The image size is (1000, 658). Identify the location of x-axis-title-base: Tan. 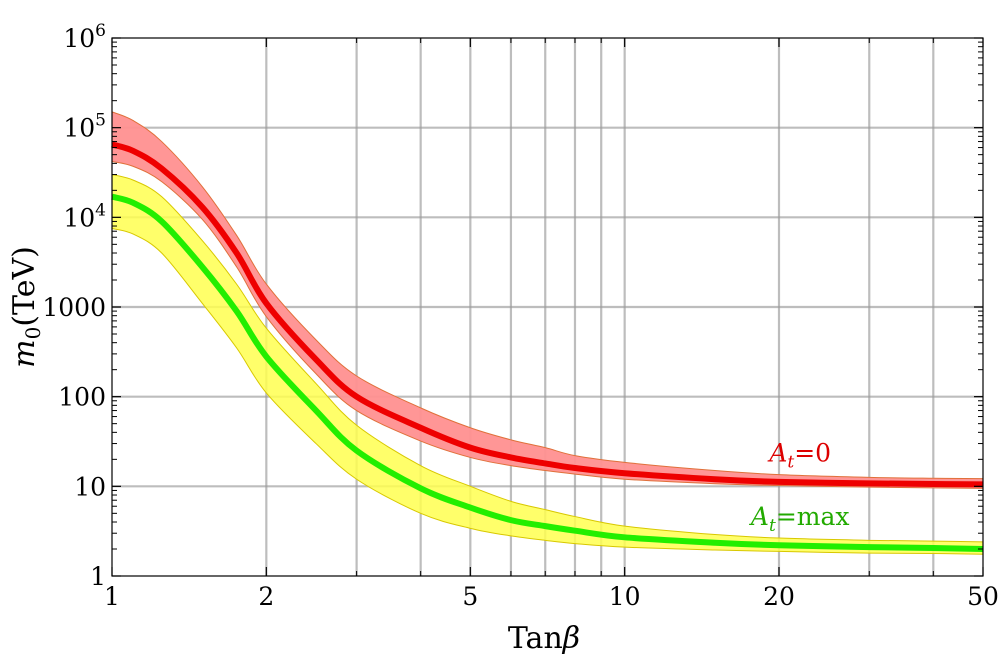
(535, 638).